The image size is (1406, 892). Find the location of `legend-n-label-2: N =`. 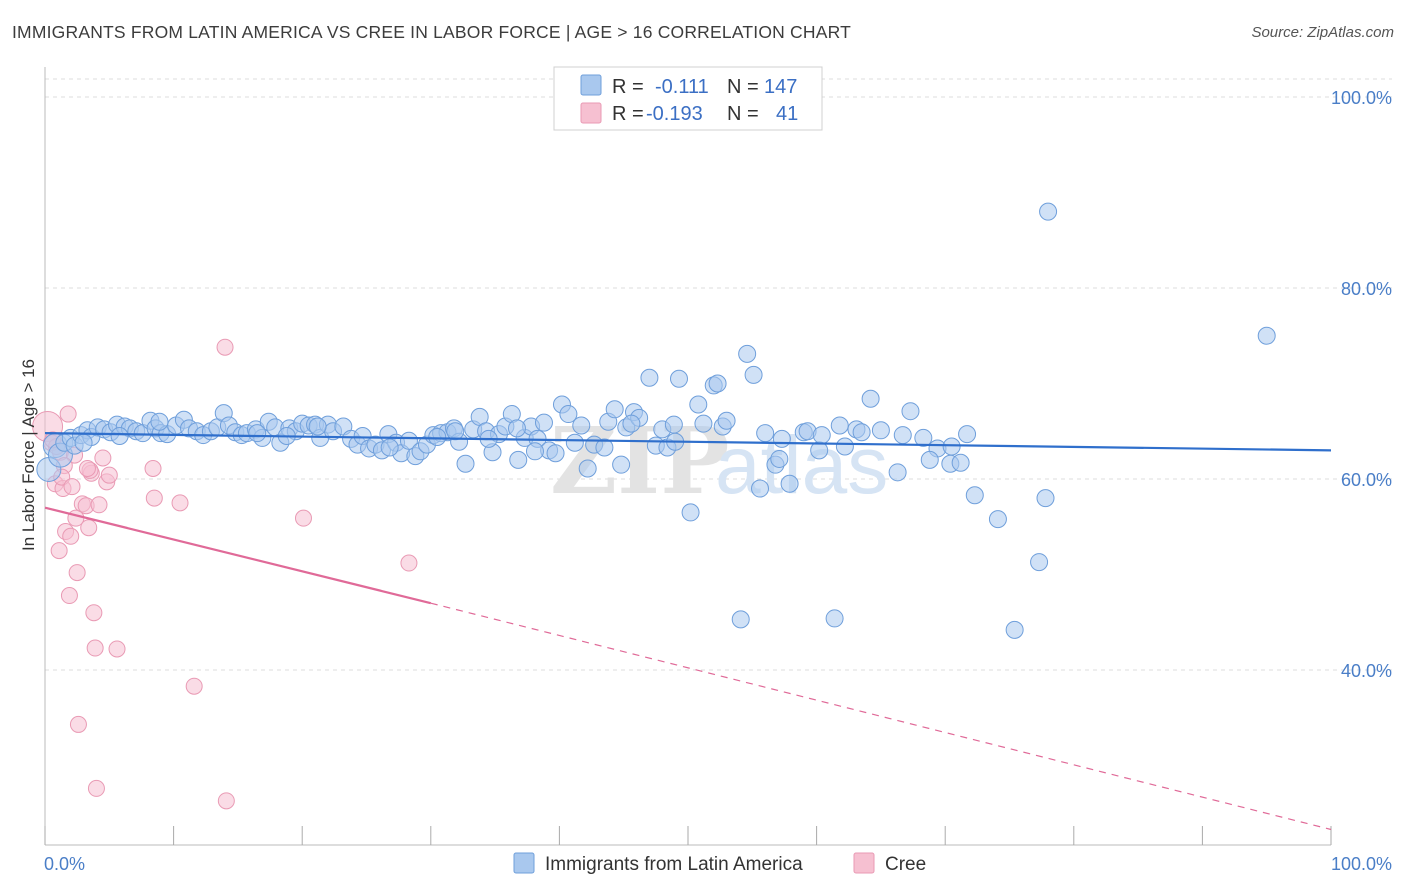

legend-n-label-2: N = is located at coordinates (743, 114).